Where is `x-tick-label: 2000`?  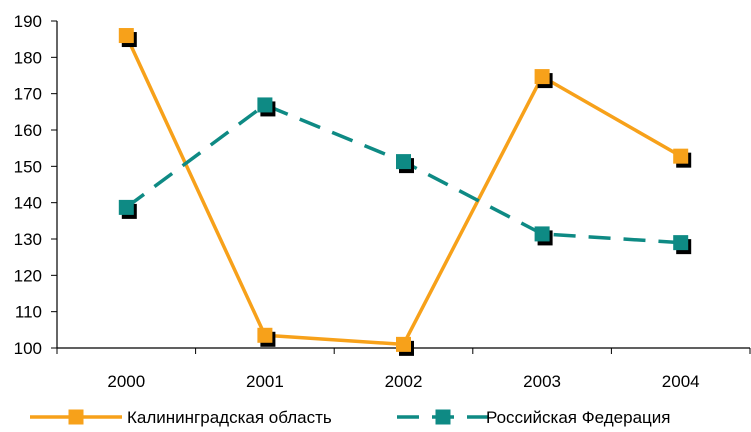 x-tick-label: 2000 is located at coordinates (126, 381).